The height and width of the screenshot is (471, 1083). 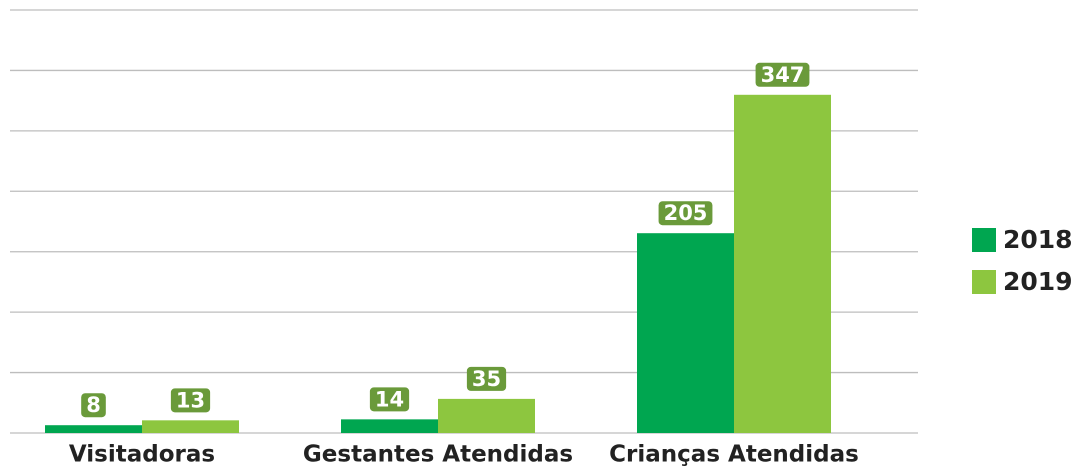 I want to click on value-label: 13, so click(x=190, y=400).